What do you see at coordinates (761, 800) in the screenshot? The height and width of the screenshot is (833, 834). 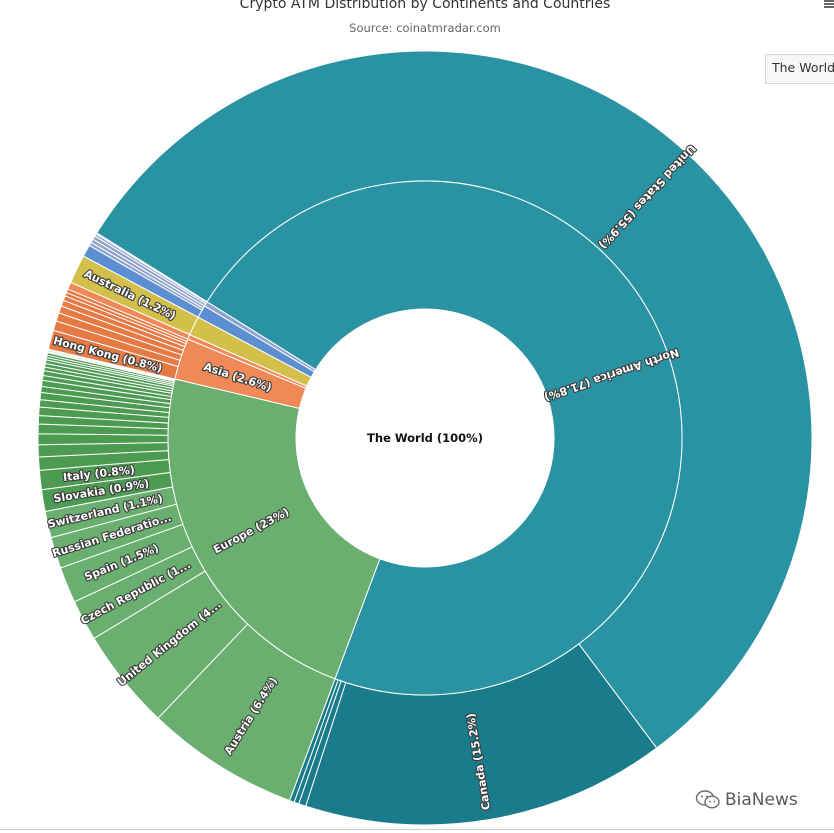 I see `watermark-text: BiaNews` at bounding box center [761, 800].